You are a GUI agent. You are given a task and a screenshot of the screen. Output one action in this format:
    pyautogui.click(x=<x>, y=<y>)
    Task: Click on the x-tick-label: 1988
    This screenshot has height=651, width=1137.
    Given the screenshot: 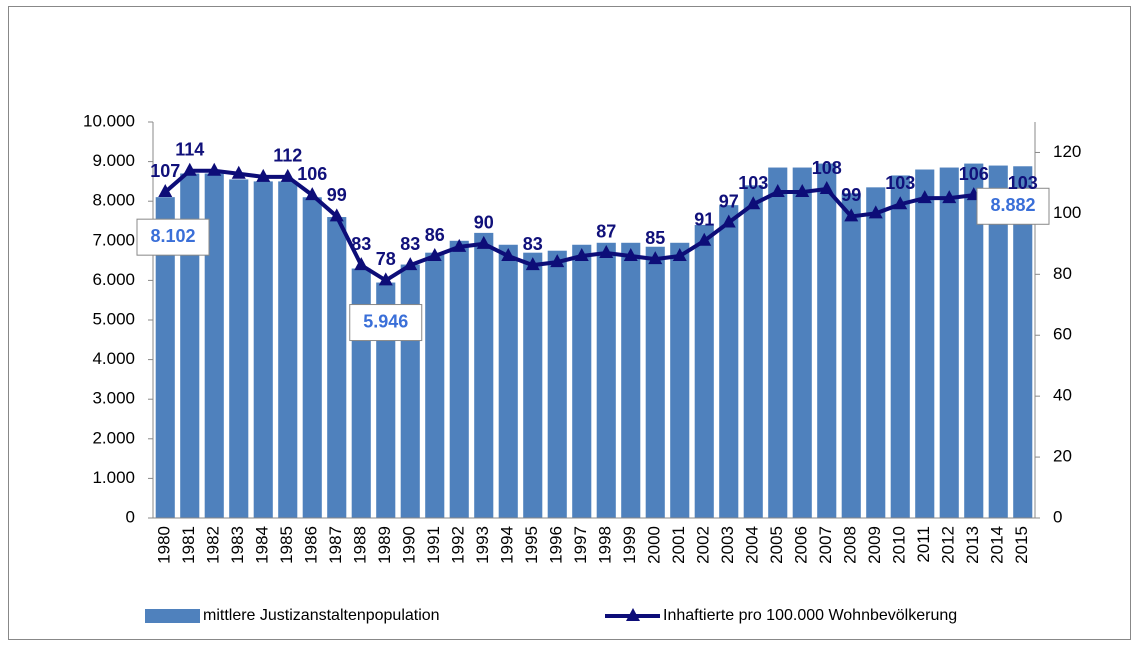 What is the action you would take?
    pyautogui.click(x=360, y=545)
    